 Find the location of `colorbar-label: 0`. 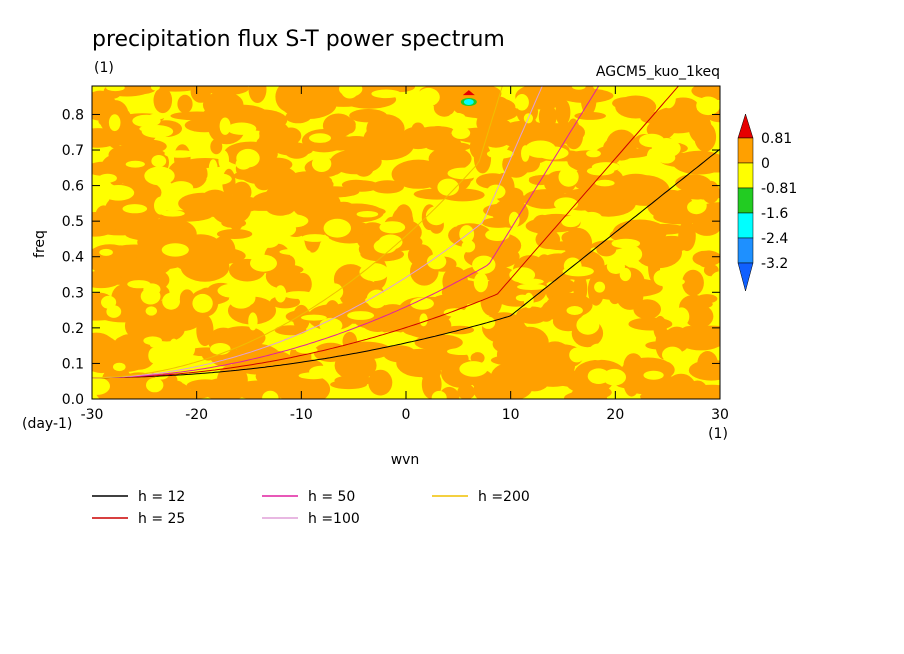

colorbar-label: 0 is located at coordinates (765, 164).